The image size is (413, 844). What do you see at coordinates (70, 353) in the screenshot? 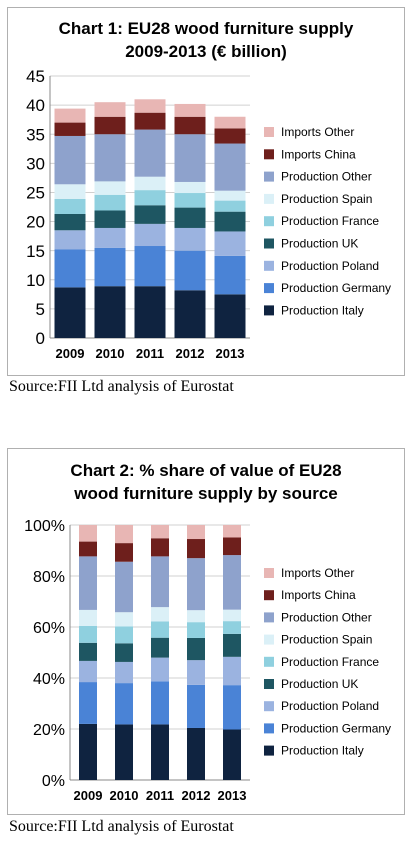
I see `x-tick-label: 2009` at bounding box center [70, 353].